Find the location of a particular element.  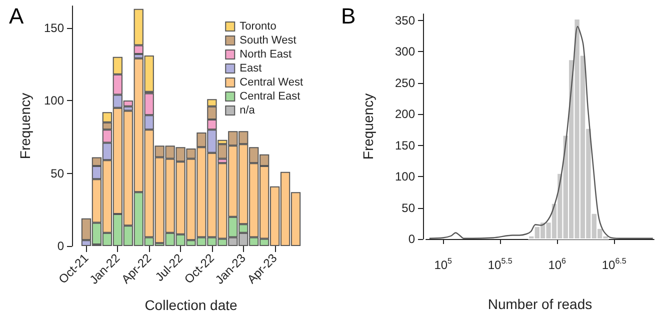

y-tick-label: 250 is located at coordinates (405, 83).